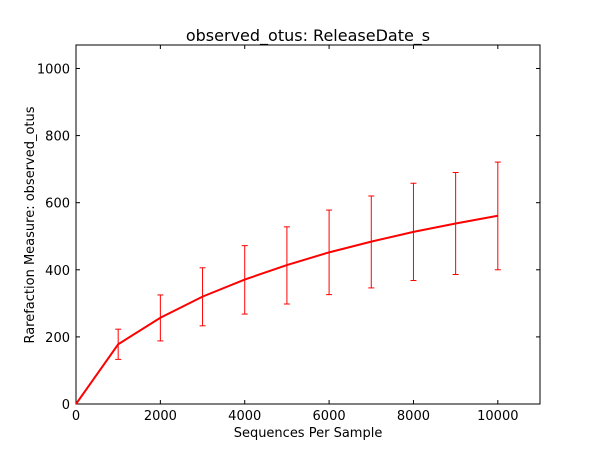 The image size is (600, 450). I want to click on x-tick-label: 4000, so click(244, 416).